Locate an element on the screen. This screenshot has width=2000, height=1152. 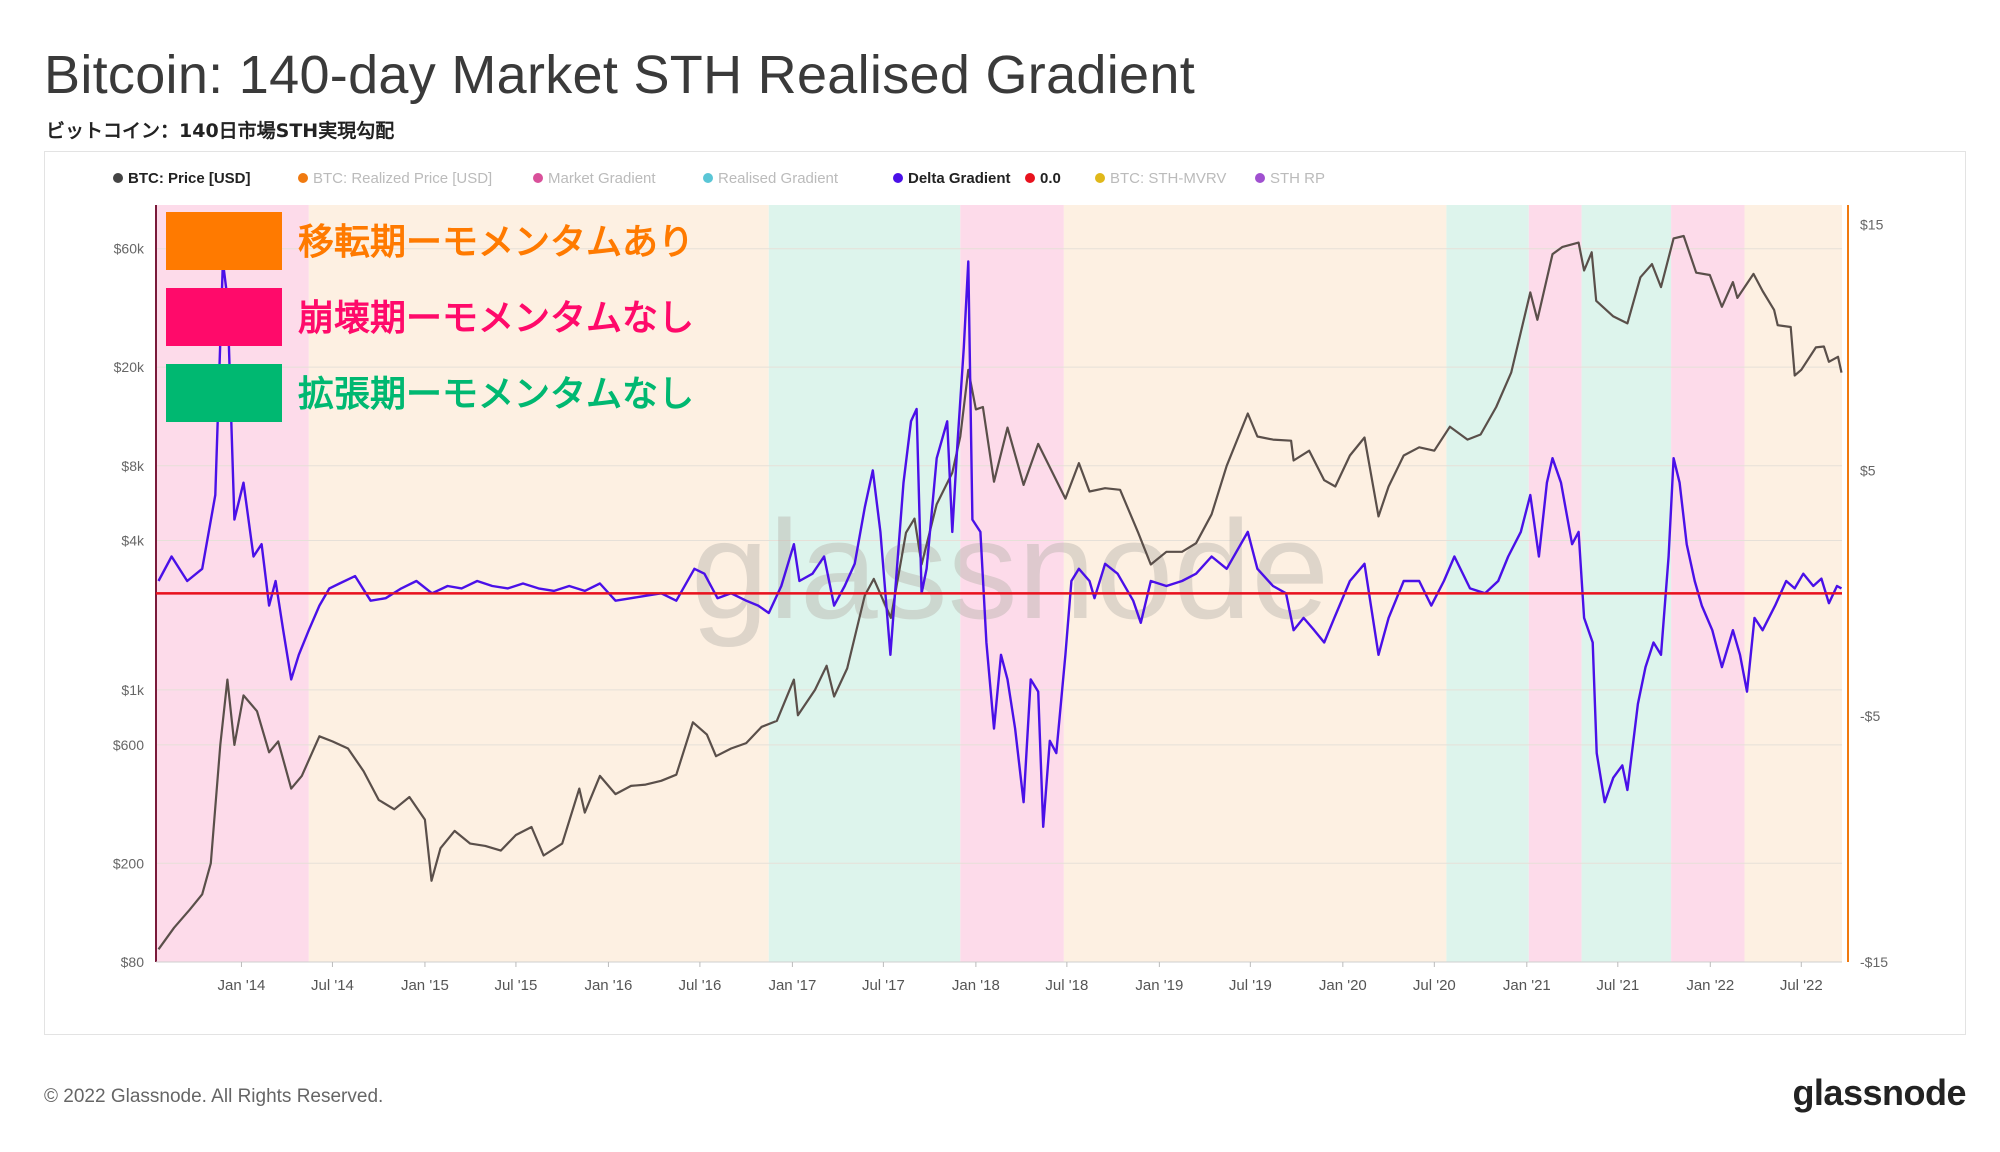
y-right-tick-label: $5 is located at coordinates (1868, 470).